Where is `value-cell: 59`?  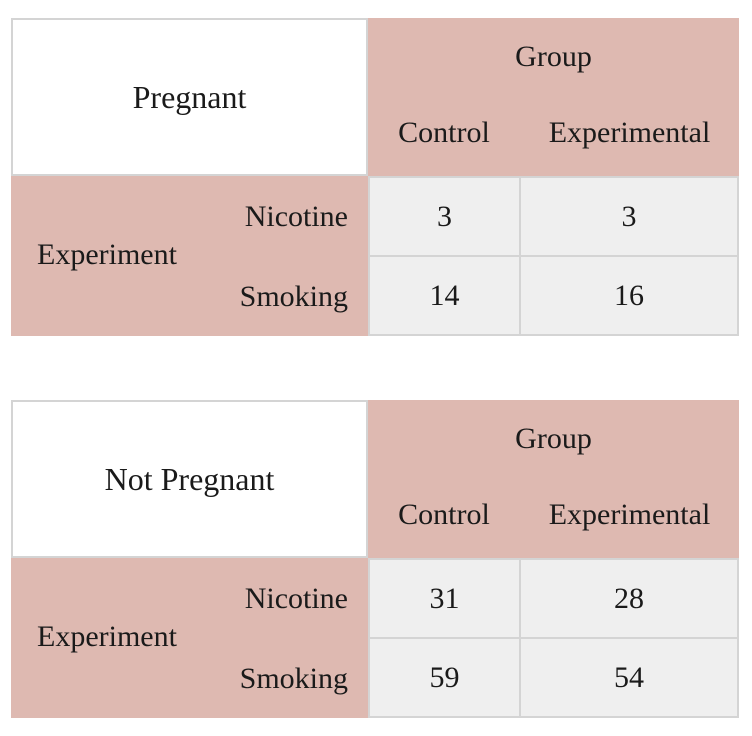 value-cell: 59 is located at coordinates (444, 677).